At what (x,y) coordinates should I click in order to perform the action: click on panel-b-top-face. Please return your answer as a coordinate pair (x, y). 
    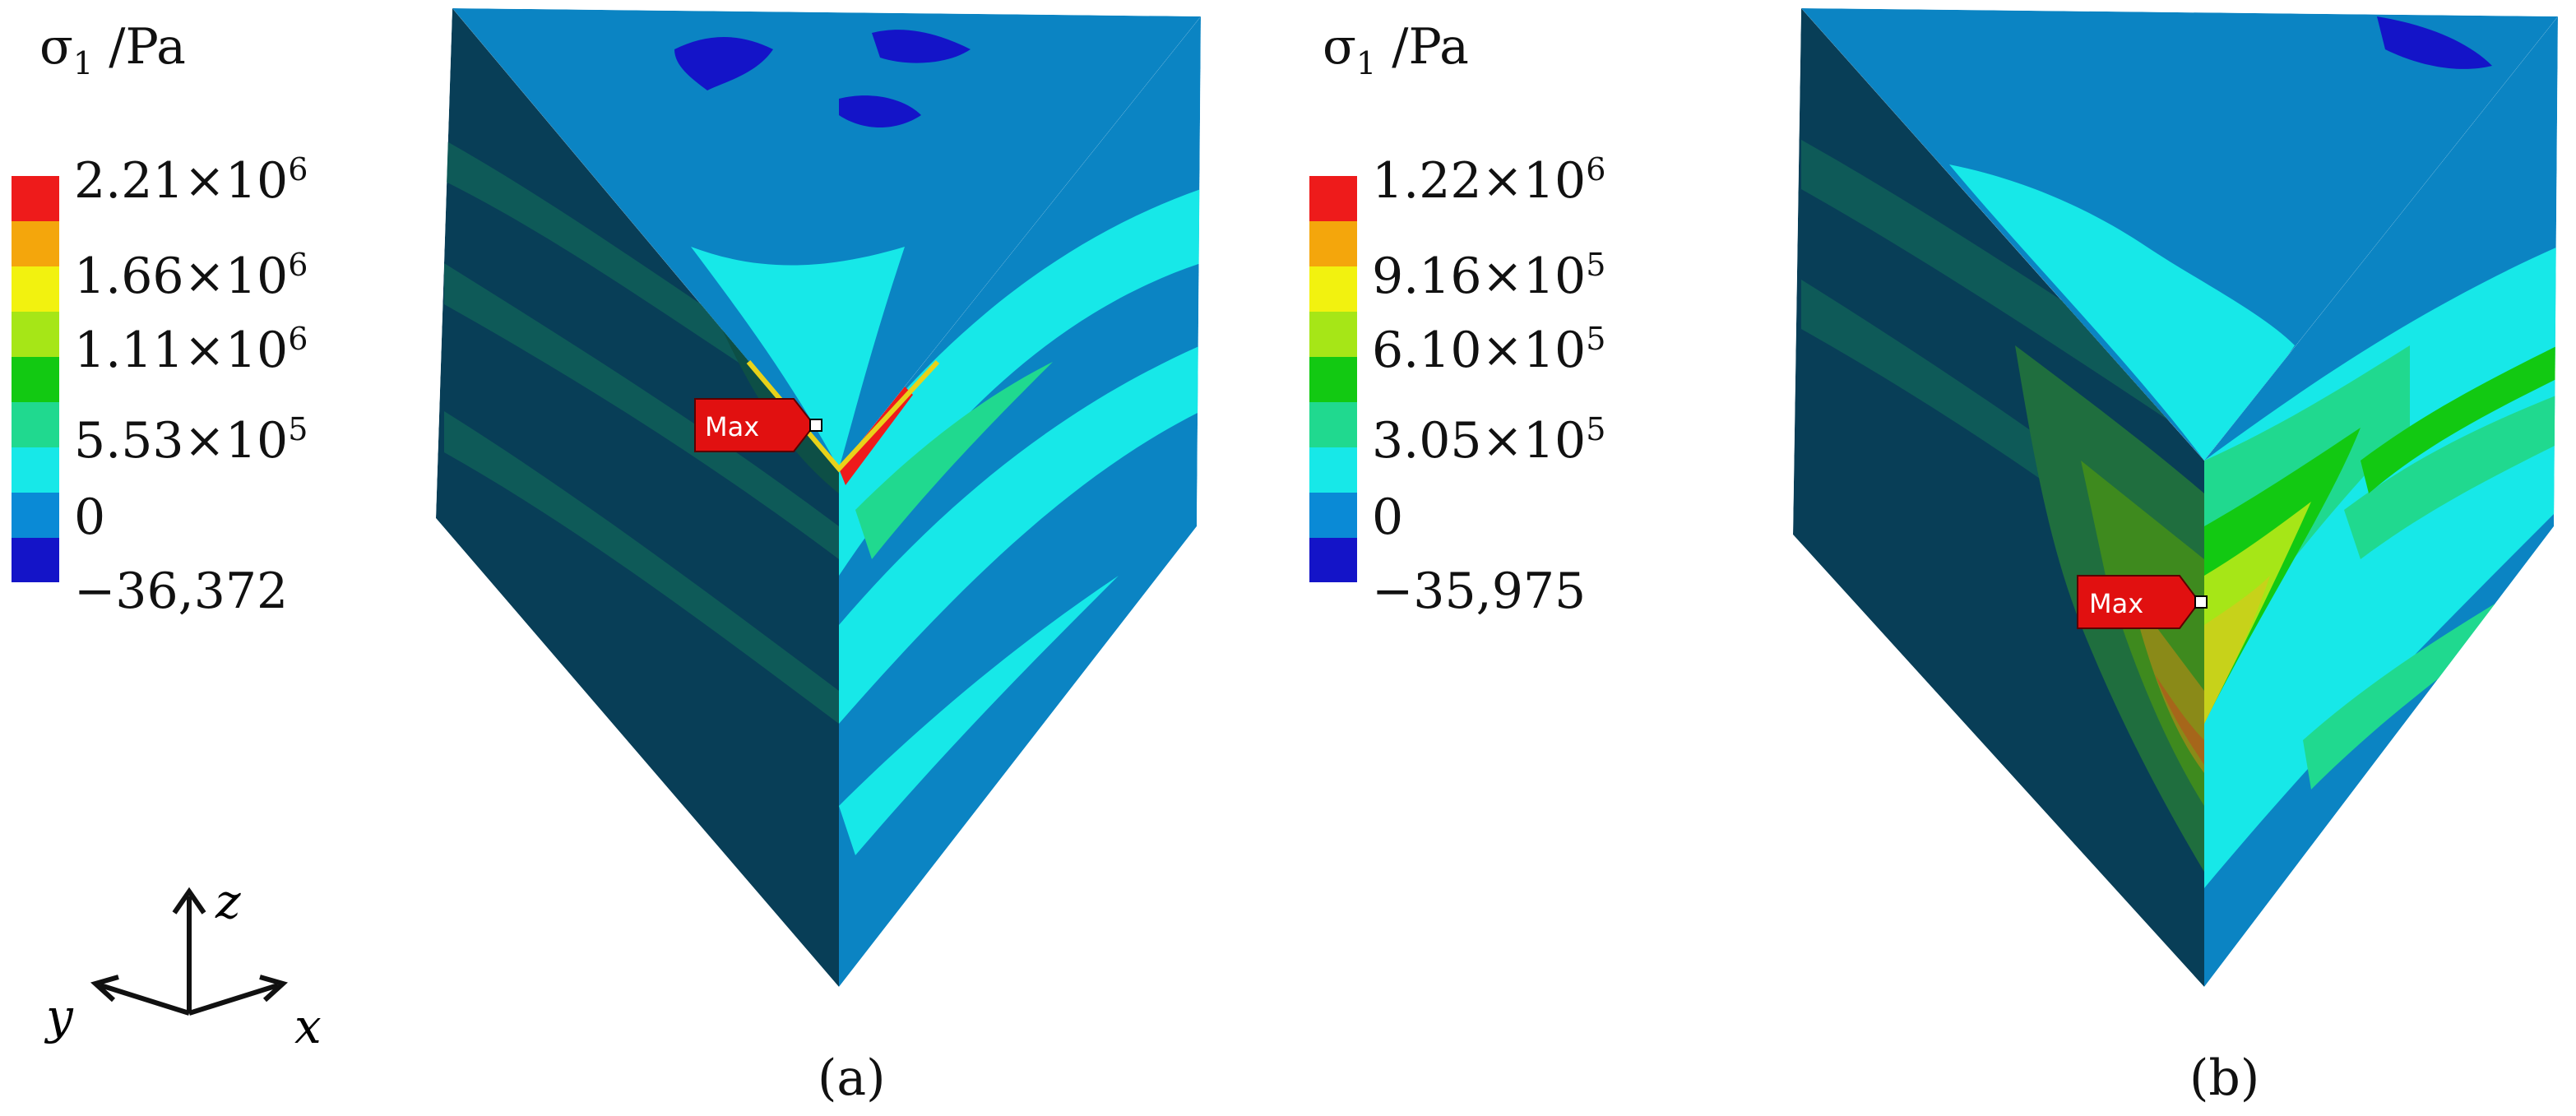
    Looking at the image, I should click on (2180, 234).